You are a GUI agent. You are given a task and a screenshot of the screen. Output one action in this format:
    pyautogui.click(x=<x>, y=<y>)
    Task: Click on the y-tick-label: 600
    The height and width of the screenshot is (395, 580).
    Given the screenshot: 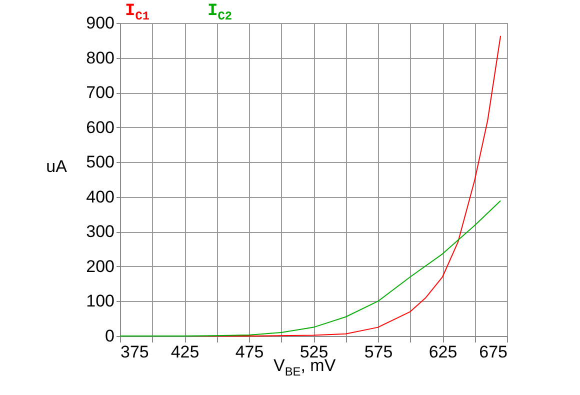 What is the action you would take?
    pyautogui.click(x=100, y=127)
    